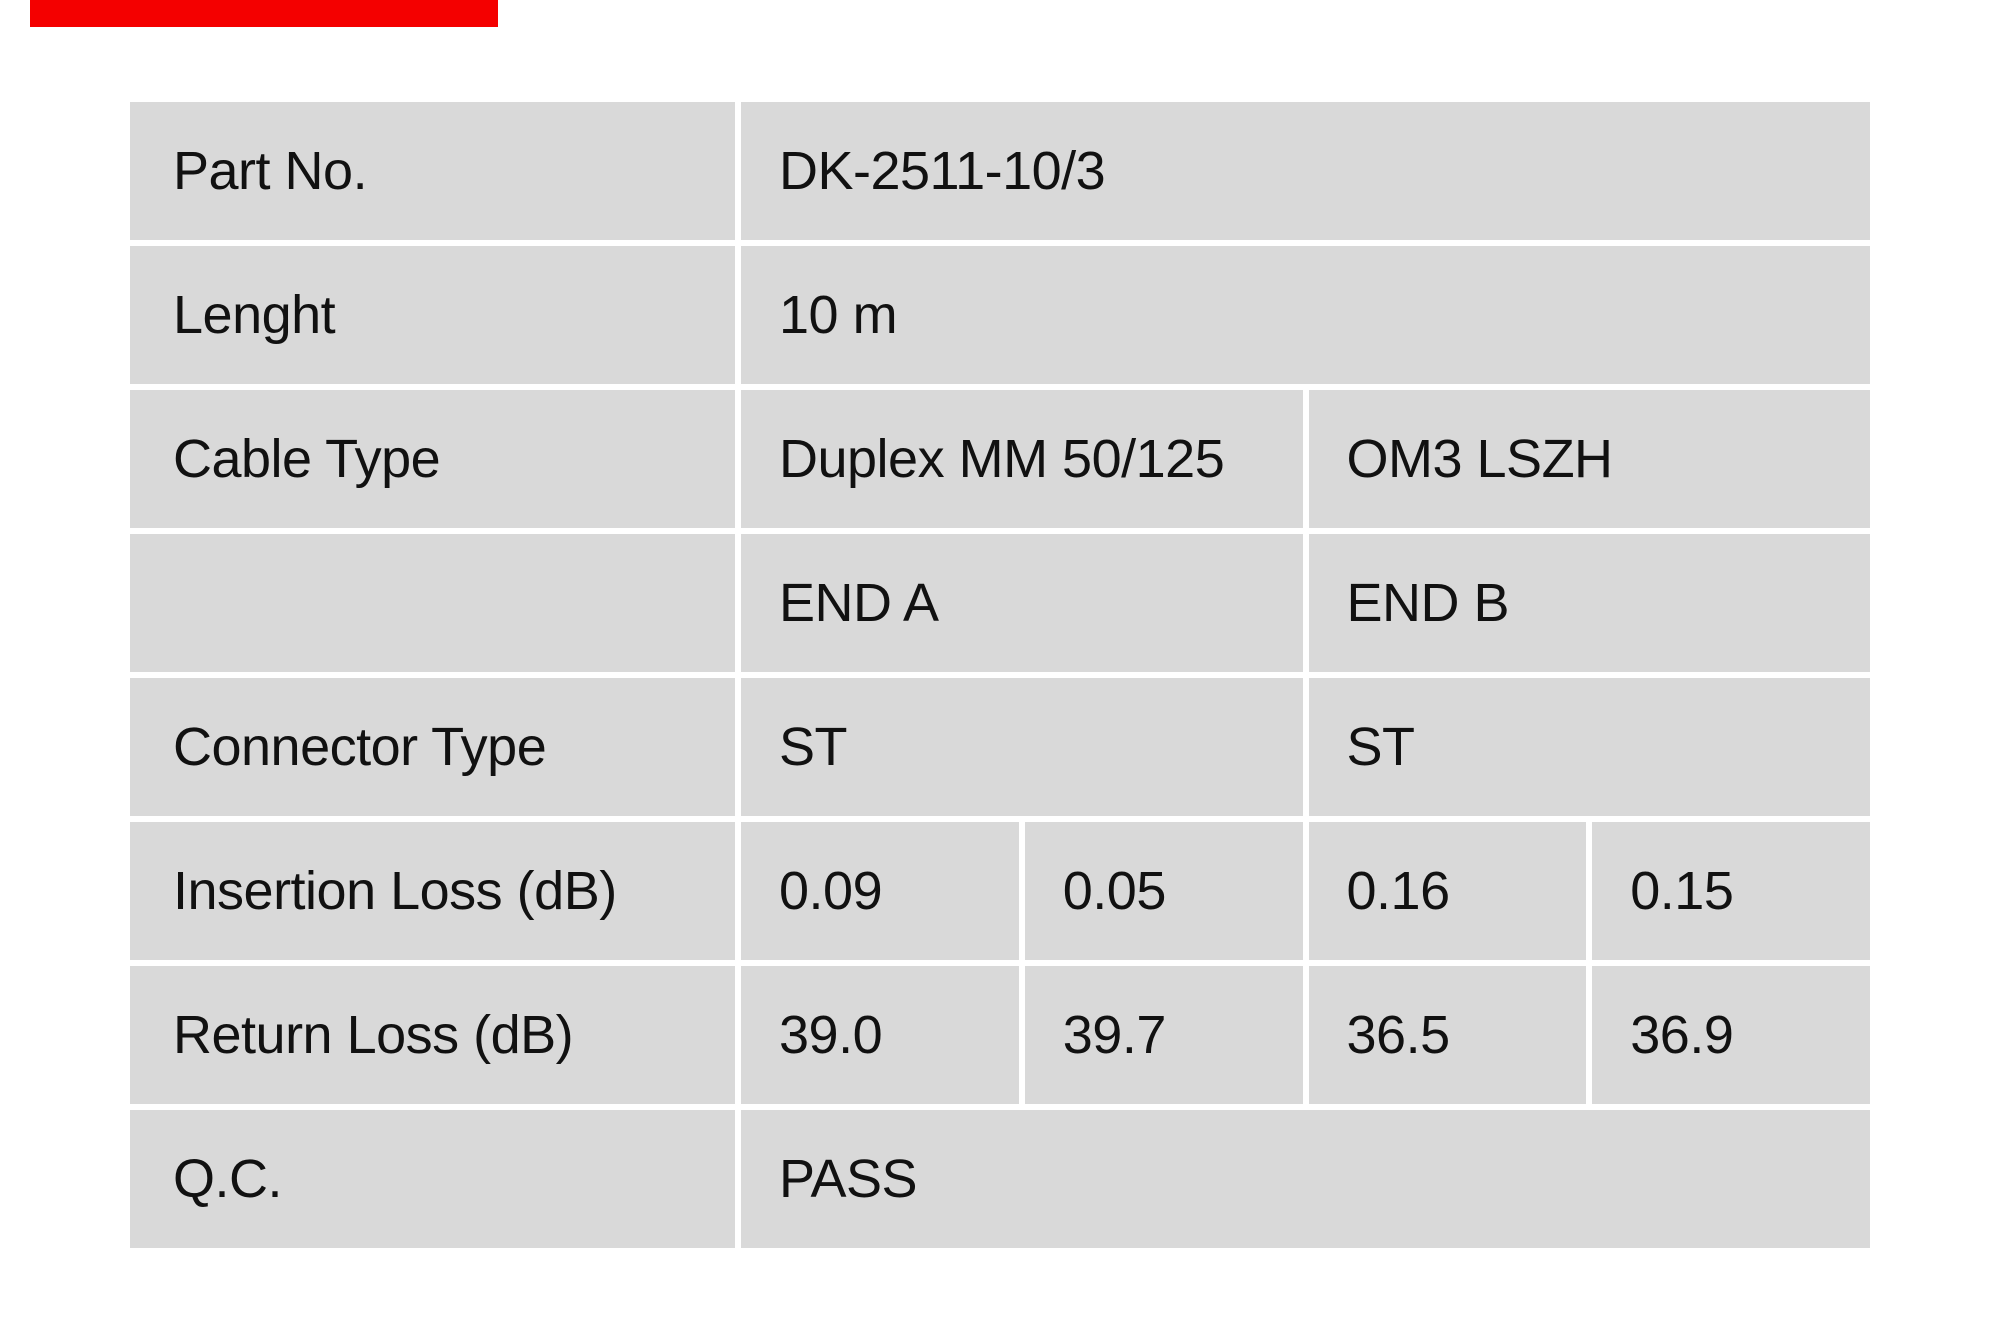 This screenshot has width=2000, height=1333. I want to click on value-cell: 0.09, so click(880, 891).